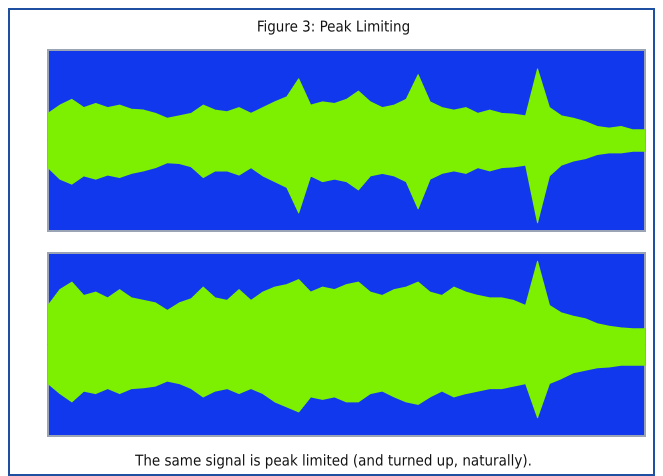  I want to click on text: The same signal is peak limited (and turned up, naturally)., so click(333, 461).